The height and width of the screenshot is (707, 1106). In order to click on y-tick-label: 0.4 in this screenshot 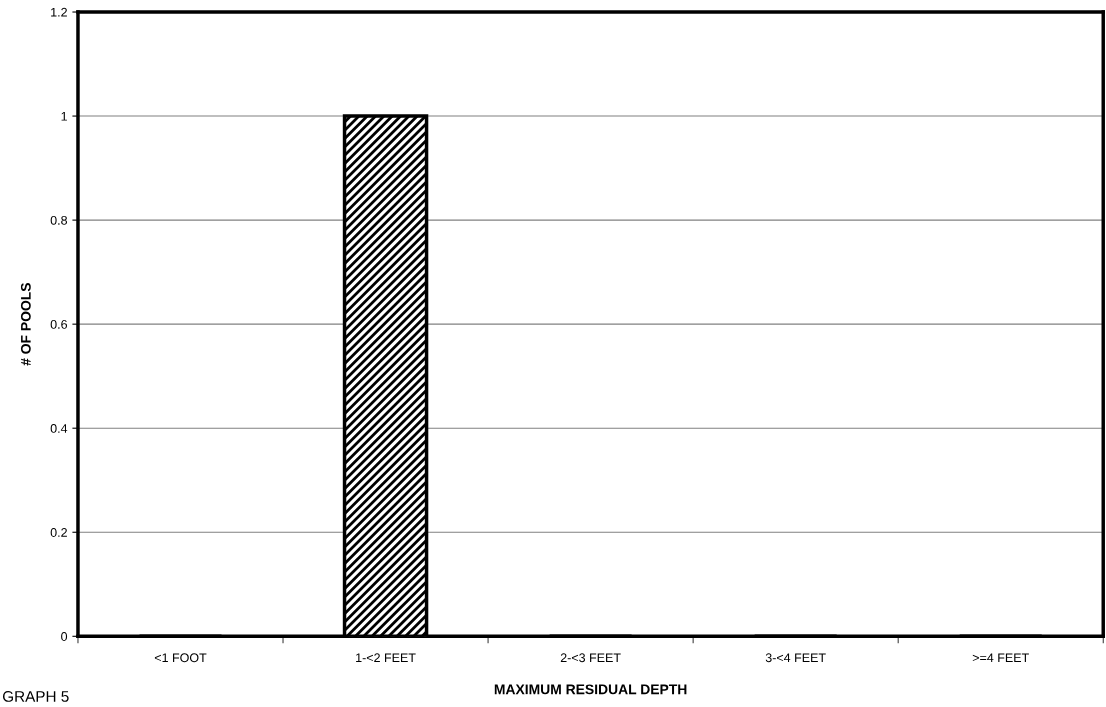, I will do `click(59, 428)`.